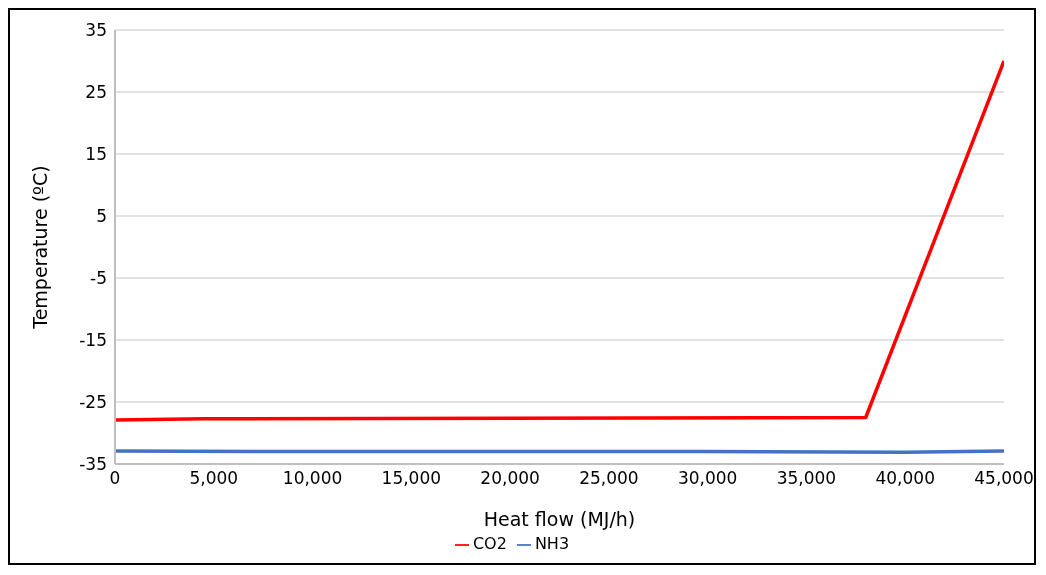 This screenshot has height=575, width=1046. What do you see at coordinates (93, 402) in the screenshot?
I see `y-tick-label: -25` at bounding box center [93, 402].